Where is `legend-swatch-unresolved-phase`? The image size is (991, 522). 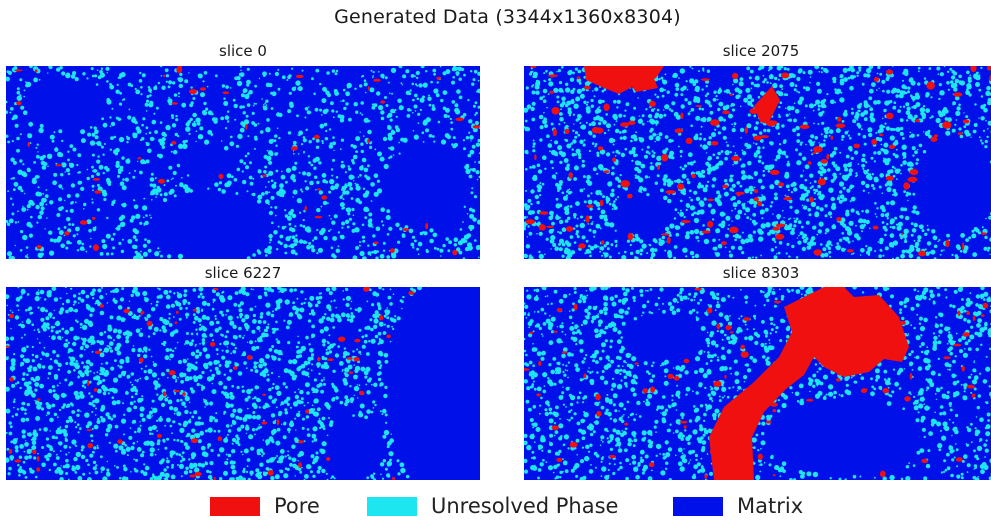
legend-swatch-unresolved-phase is located at coordinates (392, 506).